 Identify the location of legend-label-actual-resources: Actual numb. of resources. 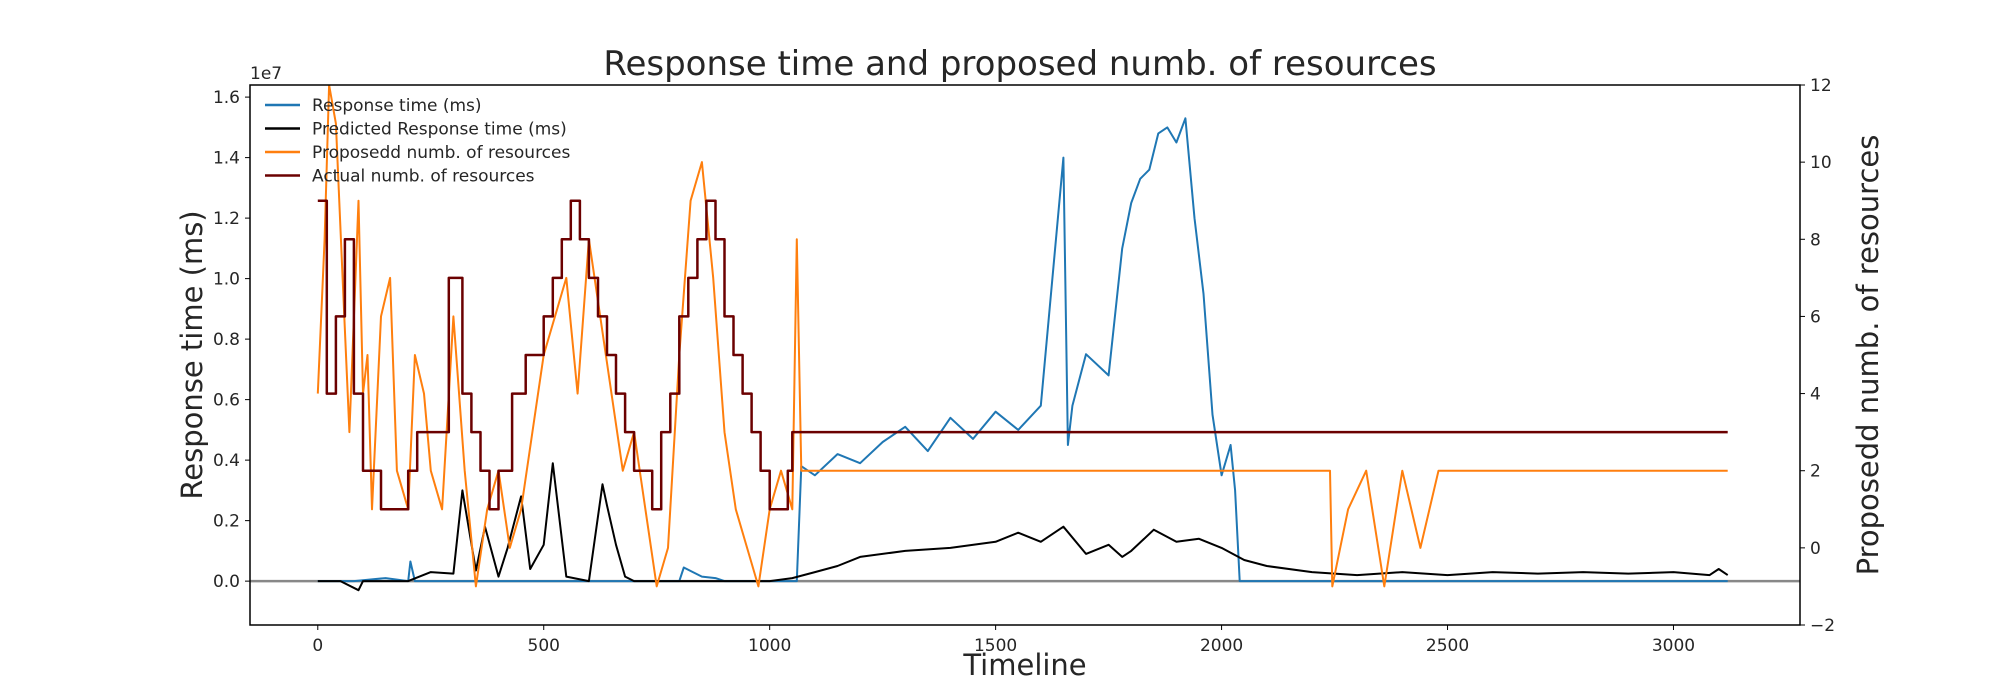
(423, 177).